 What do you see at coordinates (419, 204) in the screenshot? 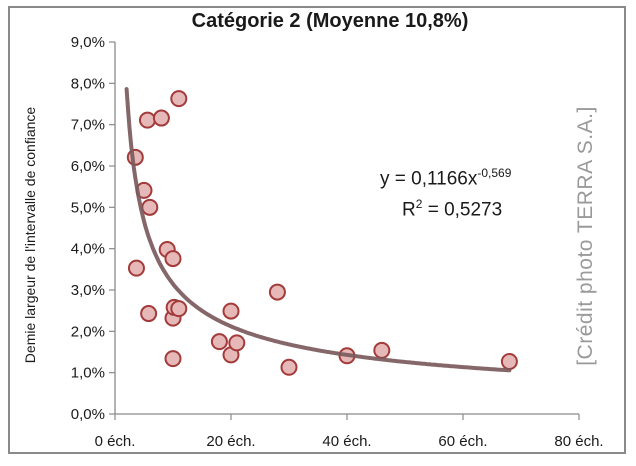
I see `r-squared-exponent: 2` at bounding box center [419, 204].